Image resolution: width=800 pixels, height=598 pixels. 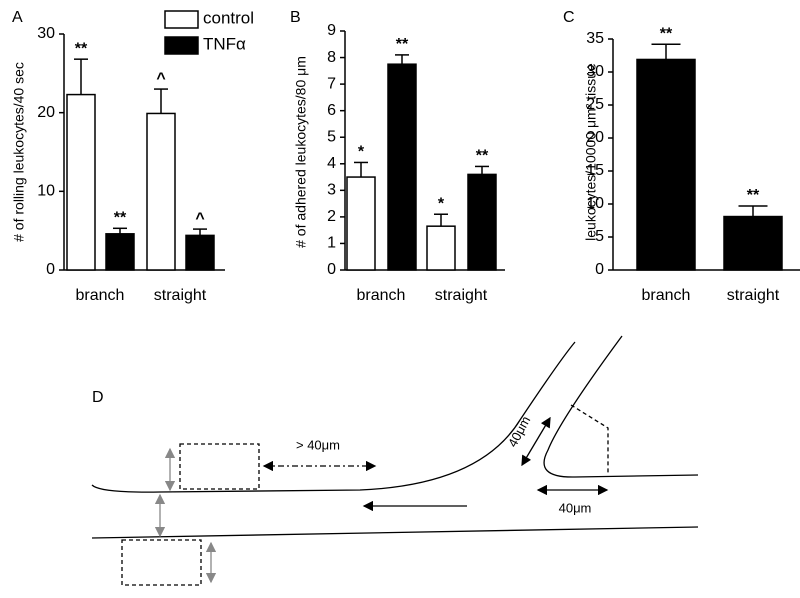 What do you see at coordinates (331, 216) in the screenshot?
I see `y-tick-label: 2` at bounding box center [331, 216].